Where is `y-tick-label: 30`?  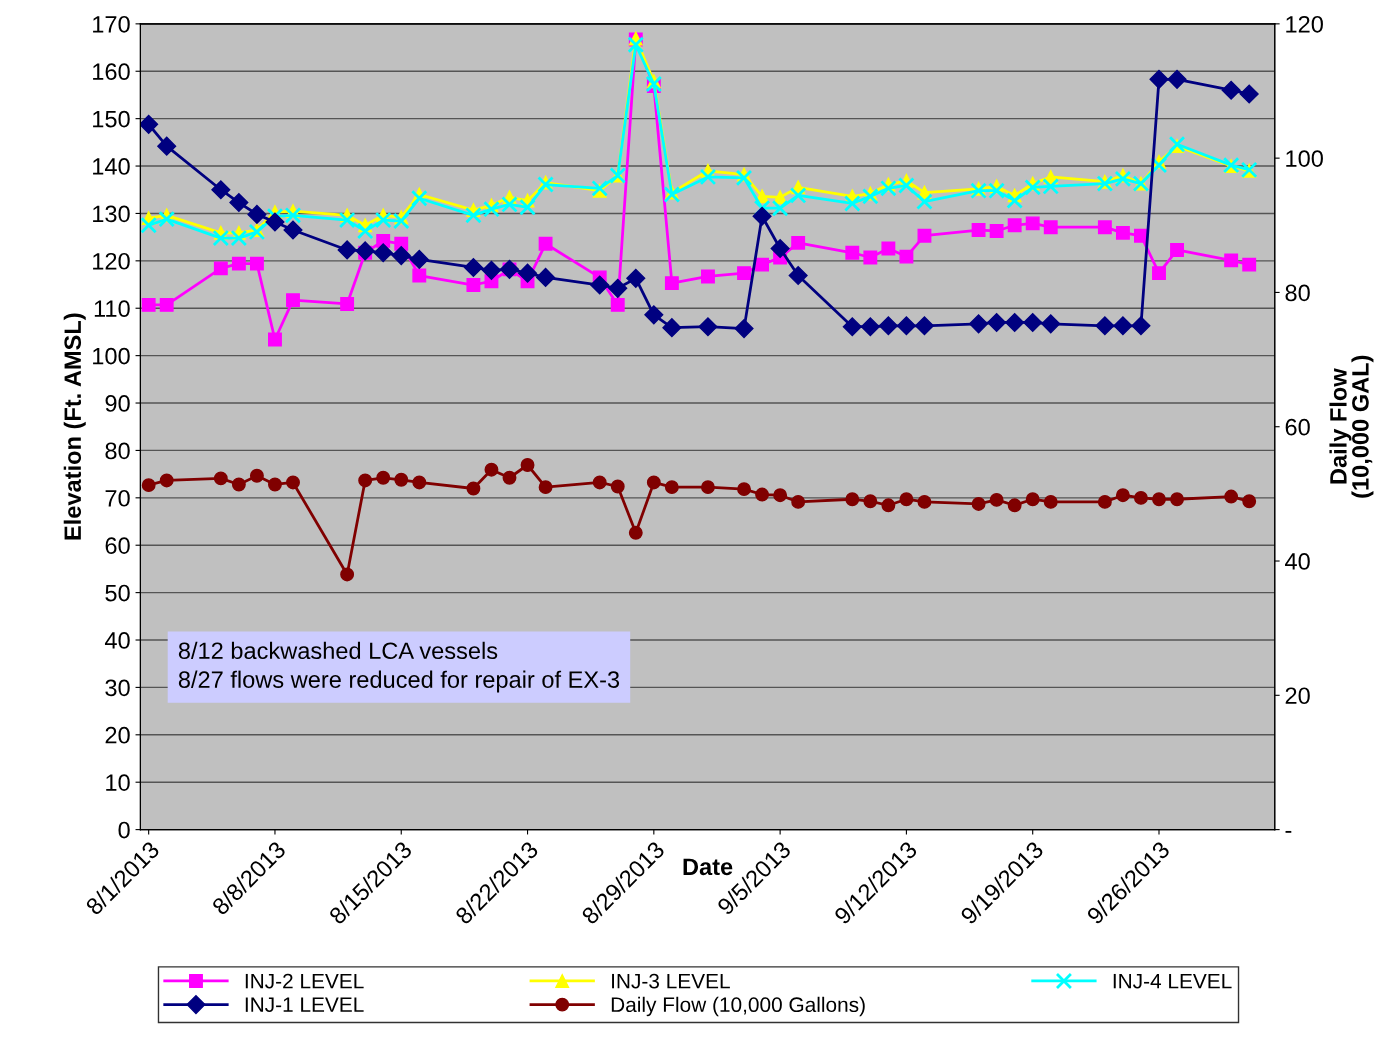
y-tick-label: 30 is located at coordinates (117, 688).